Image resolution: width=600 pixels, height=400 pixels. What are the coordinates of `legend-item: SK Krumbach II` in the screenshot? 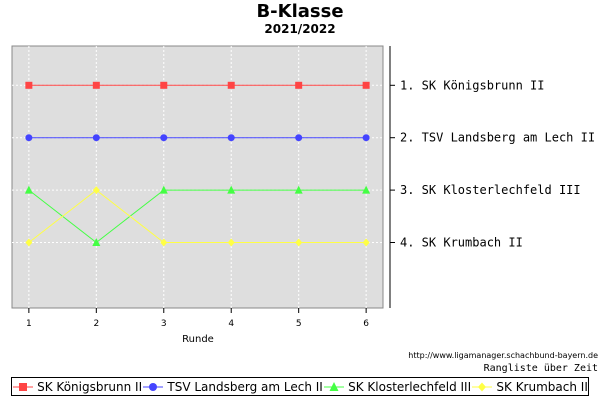 It's located at (529, 386).